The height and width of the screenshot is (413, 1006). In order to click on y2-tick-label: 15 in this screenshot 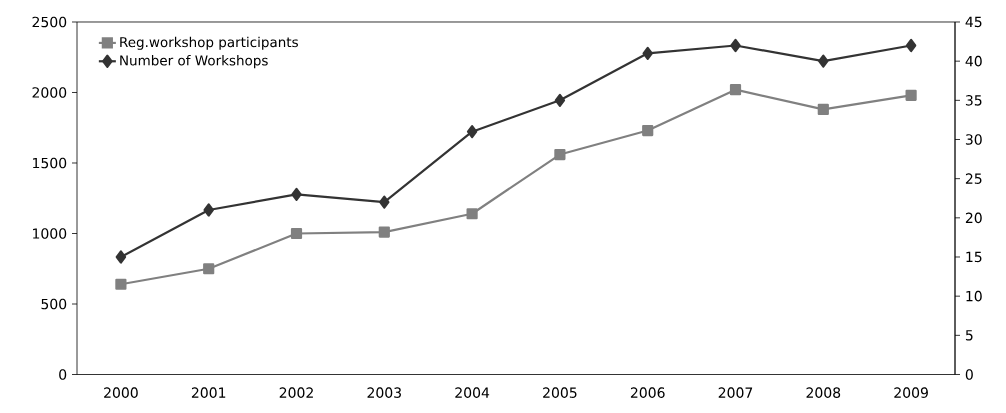, I will do `click(974, 257)`.